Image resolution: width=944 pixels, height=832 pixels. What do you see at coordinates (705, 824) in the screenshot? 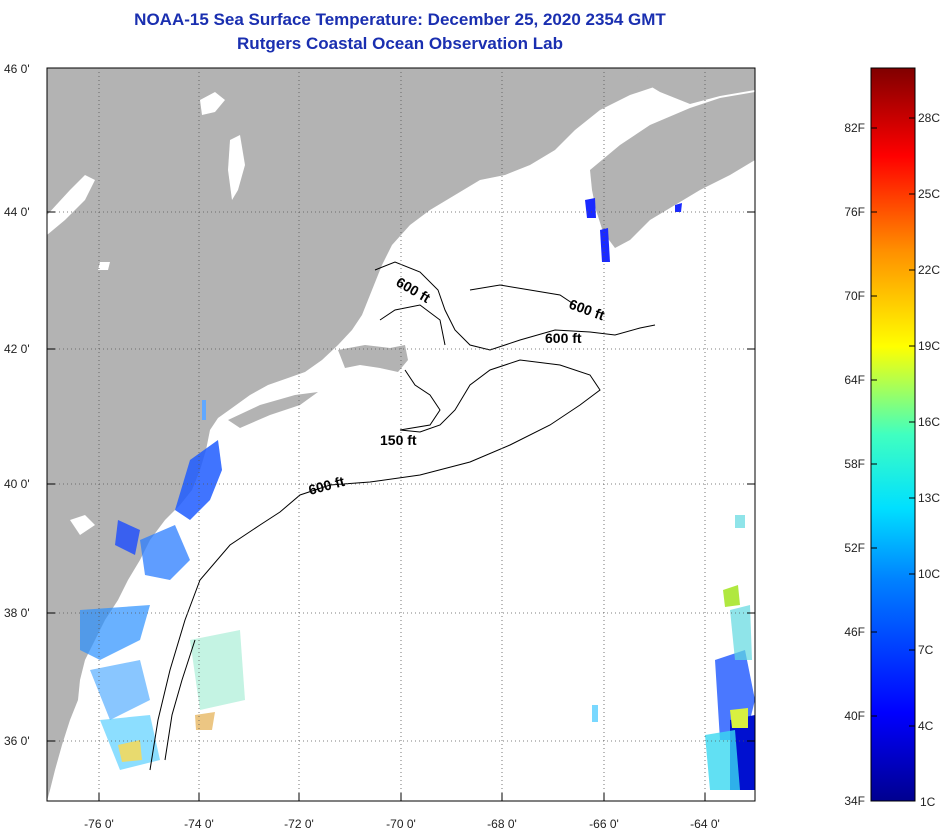
I see `lon-label: -64 0'` at bounding box center [705, 824].